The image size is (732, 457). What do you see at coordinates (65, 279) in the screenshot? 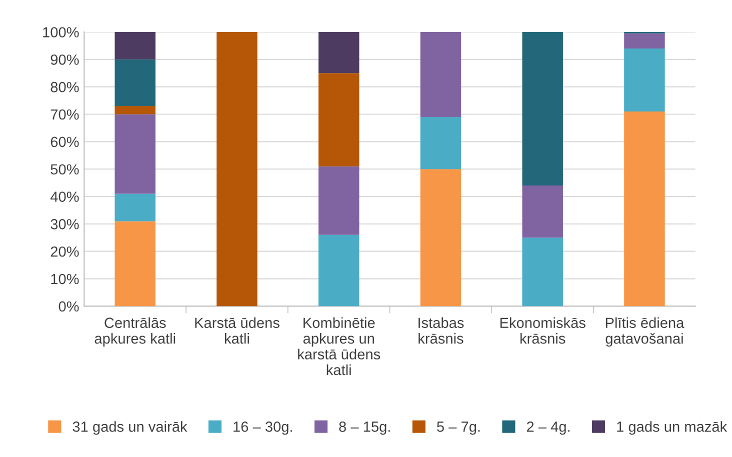
I see `y-tick-label: 10%` at bounding box center [65, 279].